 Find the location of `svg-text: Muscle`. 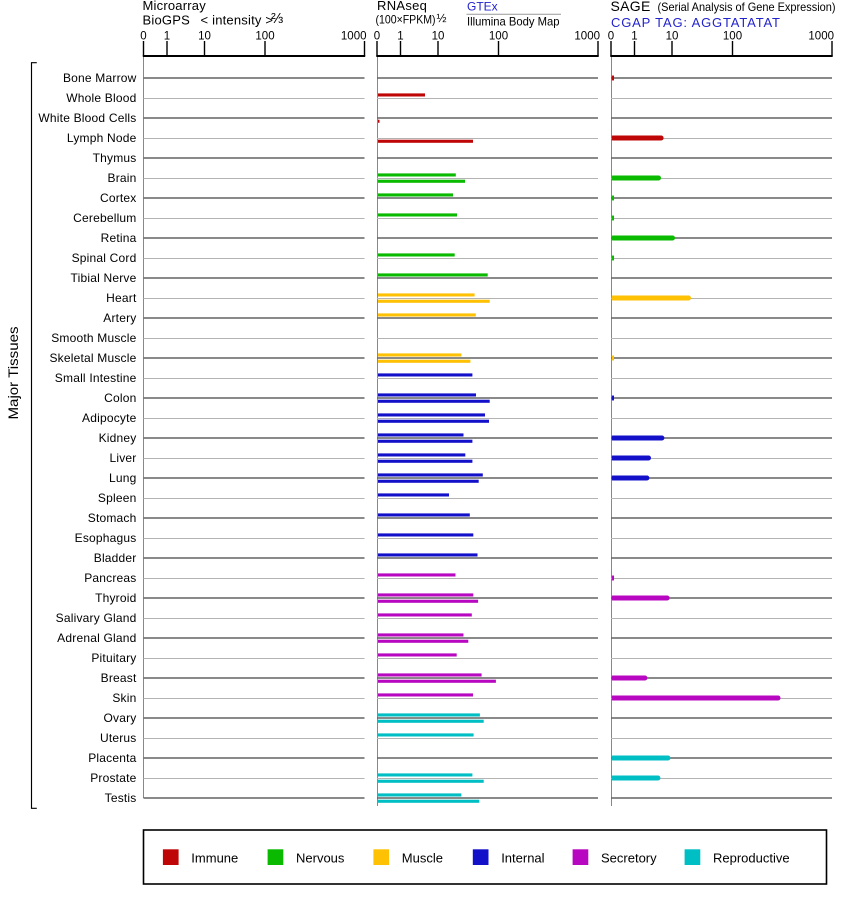

svg-text: Muscle is located at coordinates (422, 858).